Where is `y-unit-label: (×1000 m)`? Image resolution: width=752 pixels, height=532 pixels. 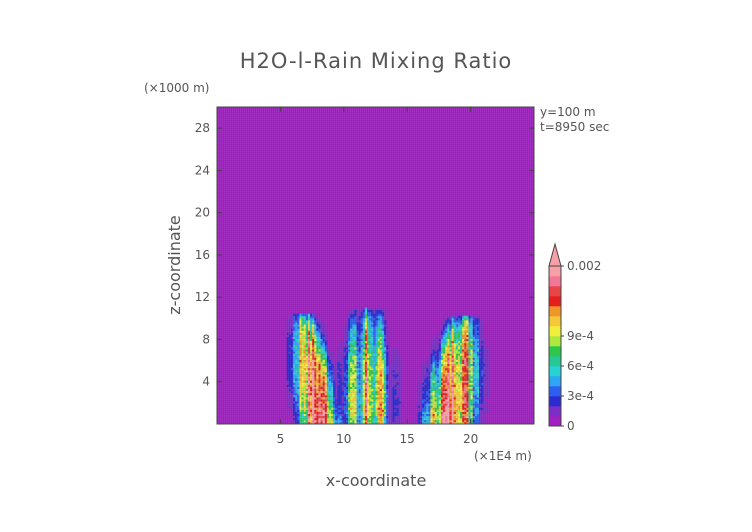 y-unit-label: (×1000 m) is located at coordinates (176, 88).